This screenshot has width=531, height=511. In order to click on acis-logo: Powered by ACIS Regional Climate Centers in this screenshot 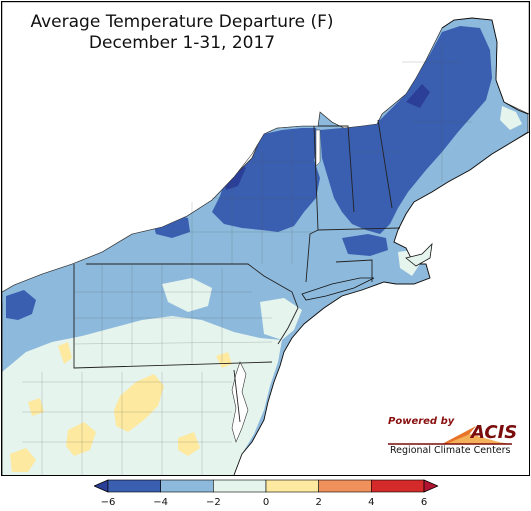, I will do `click(452, 437)`.